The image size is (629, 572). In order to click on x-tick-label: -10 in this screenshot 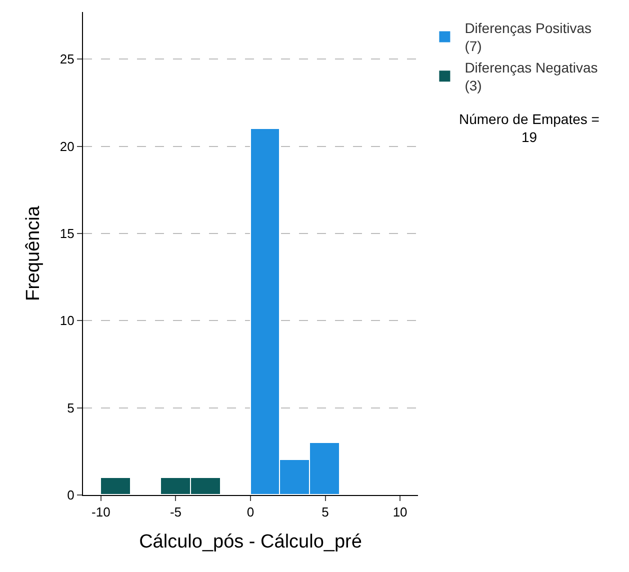, I will do `click(101, 512)`.